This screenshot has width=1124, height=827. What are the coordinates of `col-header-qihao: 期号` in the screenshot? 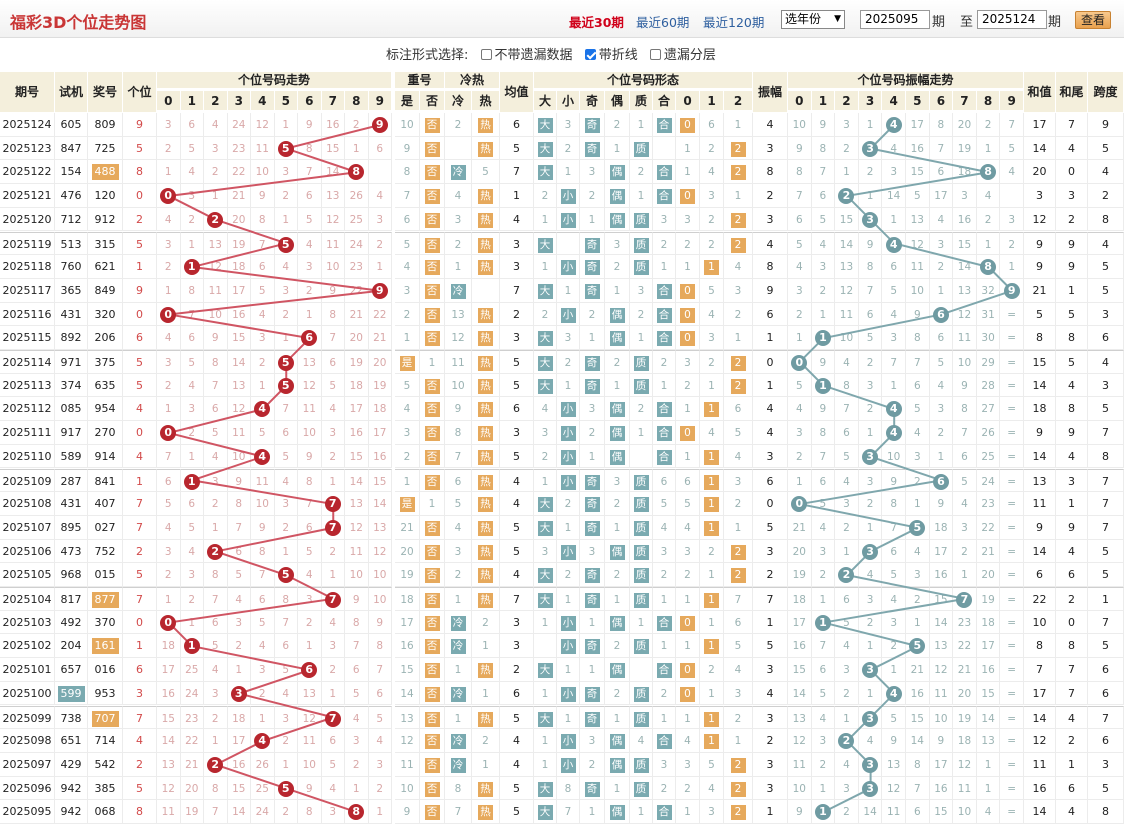 It's located at (27, 92).